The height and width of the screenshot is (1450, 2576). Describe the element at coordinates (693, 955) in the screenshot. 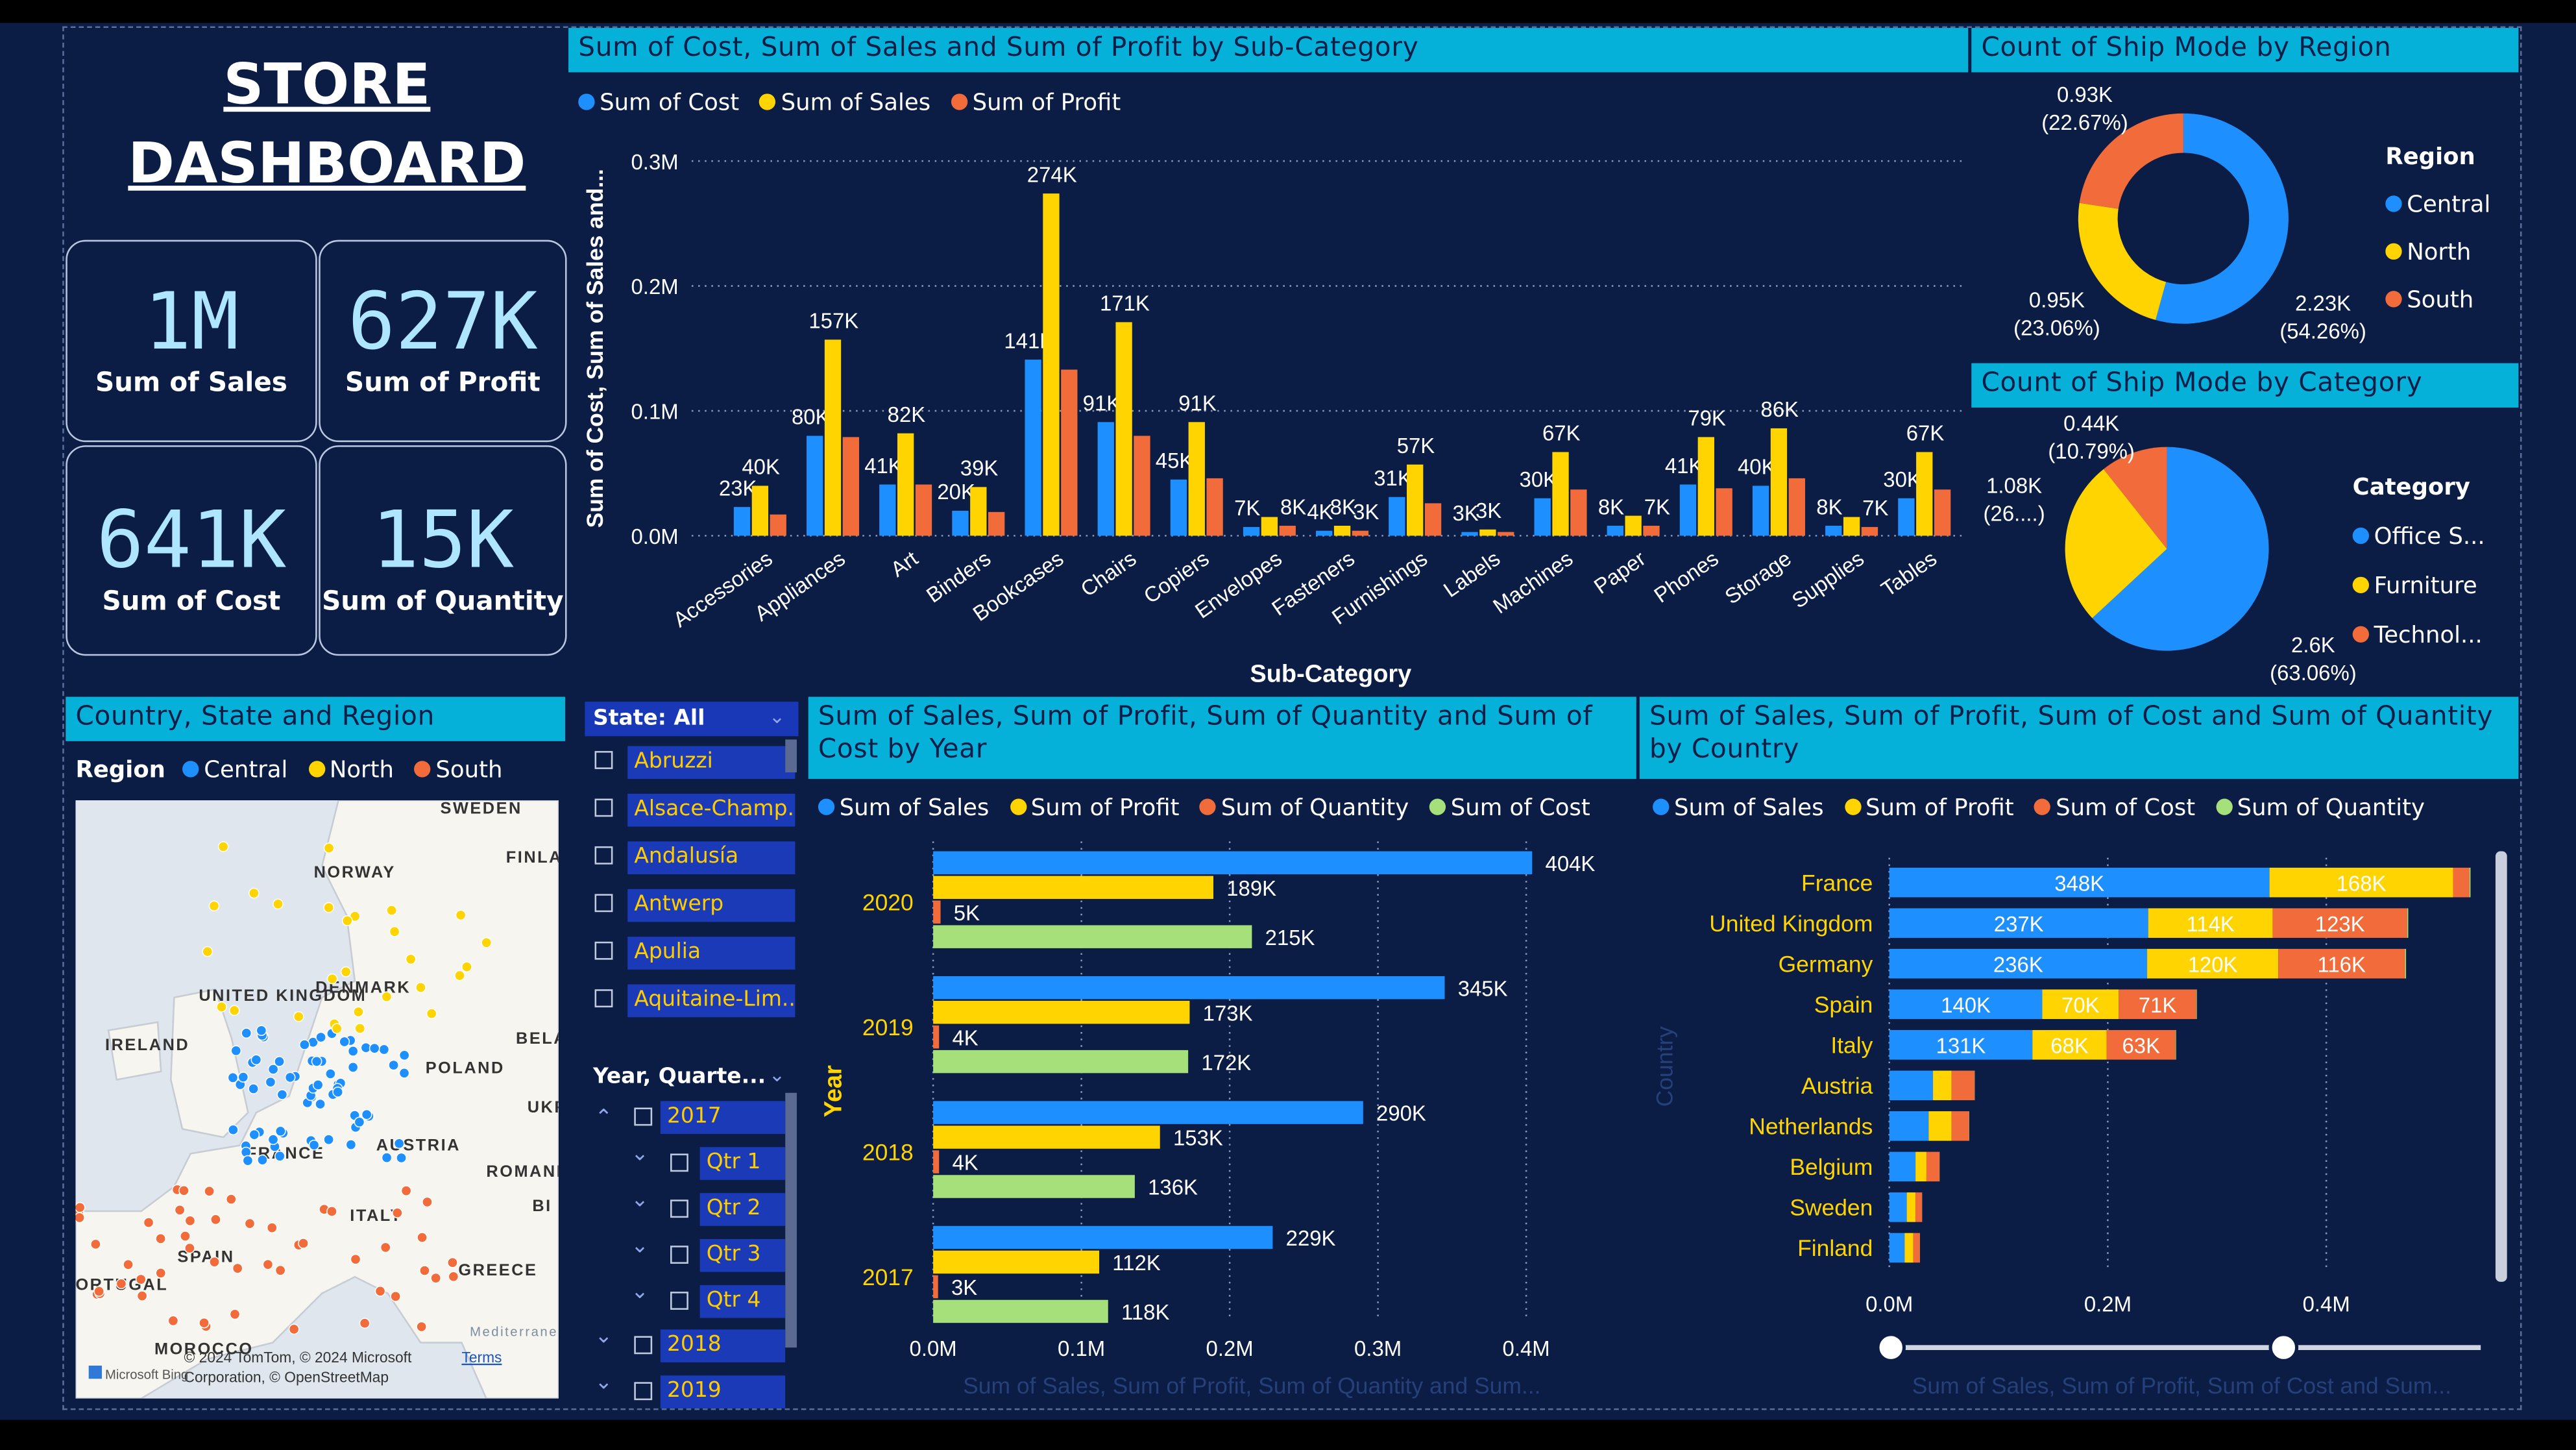

I see `state-slicer-item: Apulia` at that location.